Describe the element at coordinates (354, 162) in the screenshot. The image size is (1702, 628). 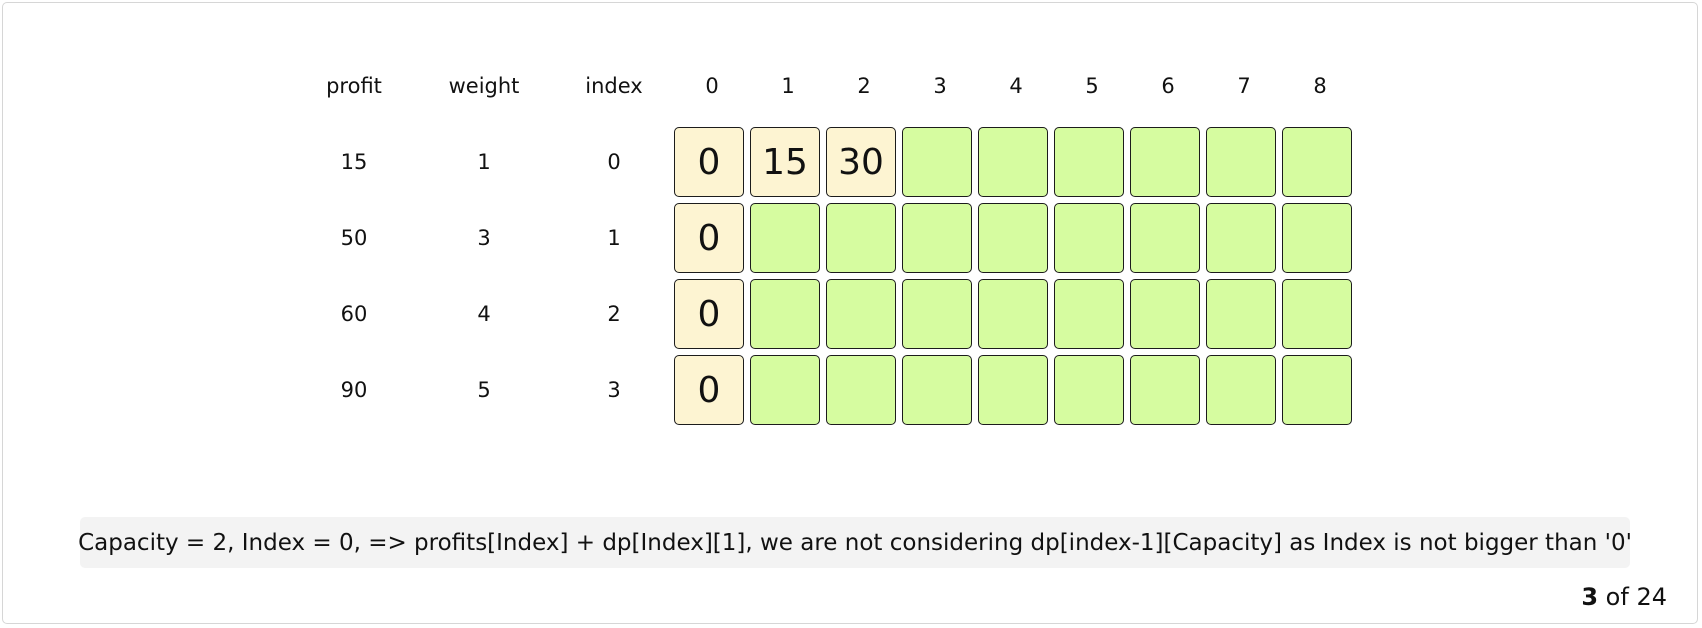
I see `item-profit: 15` at that location.